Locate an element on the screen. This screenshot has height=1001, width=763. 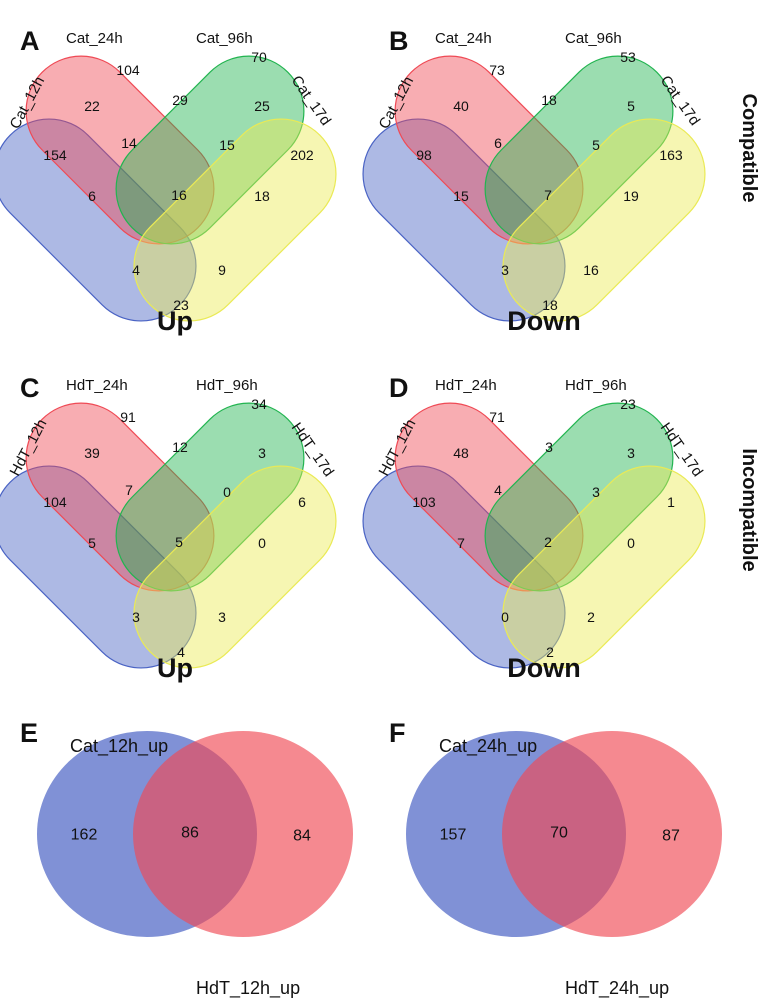
right-set-label: HdT_12h_up is located at coordinates (248, 988).